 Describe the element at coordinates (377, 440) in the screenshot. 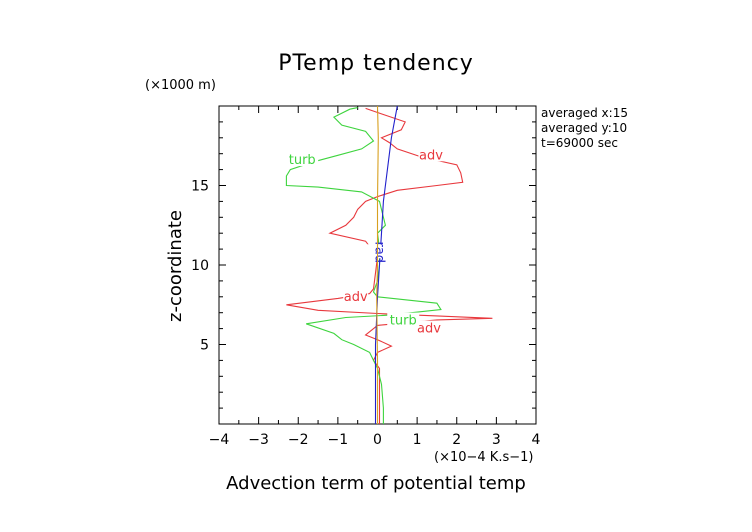

I see `x-tick-label: 0` at that location.